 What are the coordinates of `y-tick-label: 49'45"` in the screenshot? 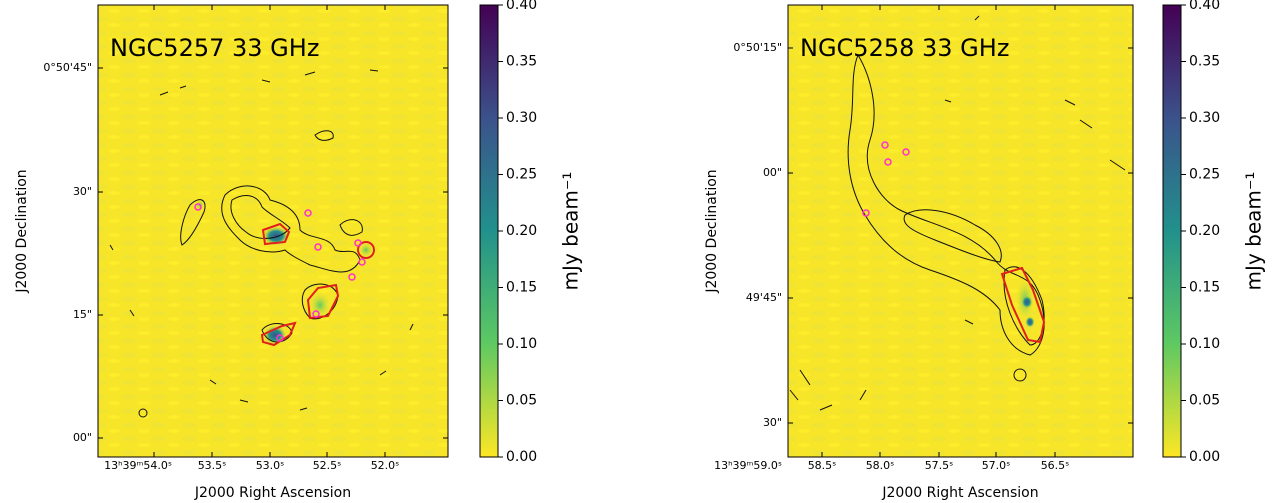 It's located at (764, 297).